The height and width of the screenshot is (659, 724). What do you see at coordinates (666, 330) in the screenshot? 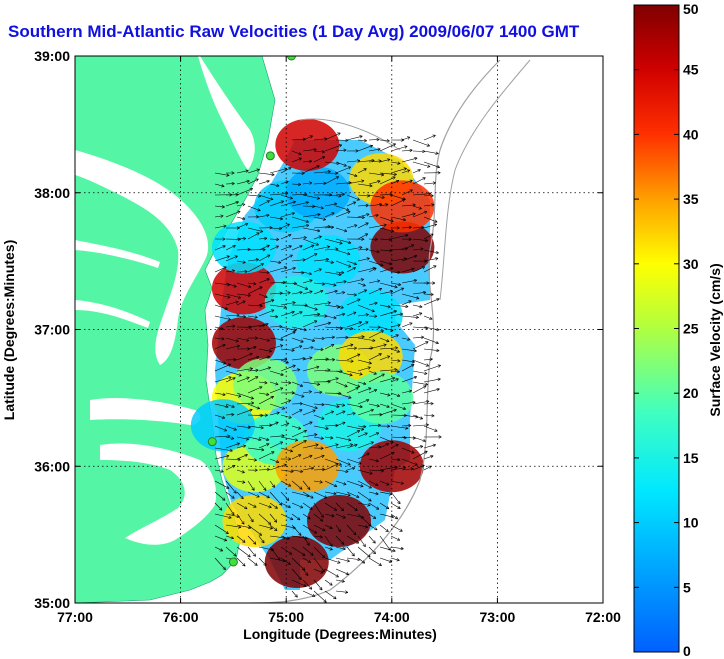
I see `colorbar-ticks: 0 5 10 15 20 25 30 35 40 45 50` at bounding box center [666, 330].